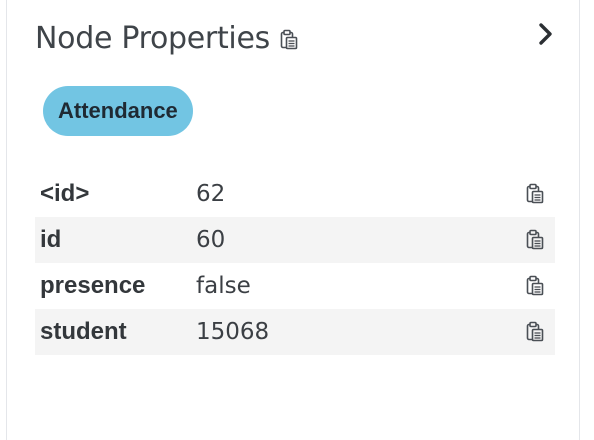  Describe the element at coordinates (295, 332) in the screenshot. I see `property-row: student 15068` at that location.